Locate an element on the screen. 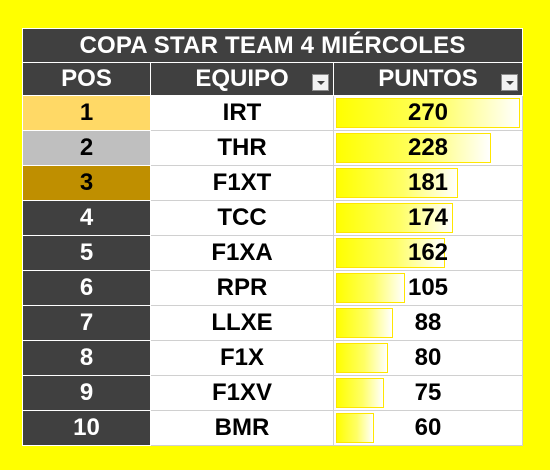  points-cell: 181 is located at coordinates (428, 183).